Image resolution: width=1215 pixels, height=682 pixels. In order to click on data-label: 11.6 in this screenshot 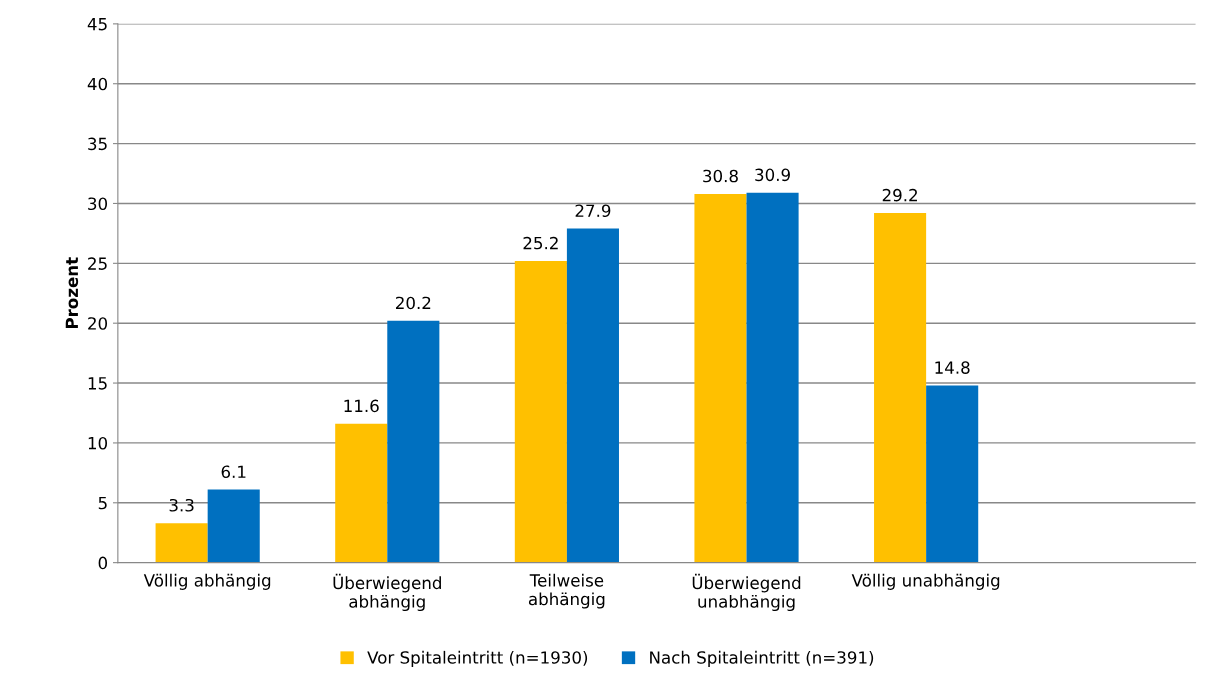, I will do `click(361, 406)`.